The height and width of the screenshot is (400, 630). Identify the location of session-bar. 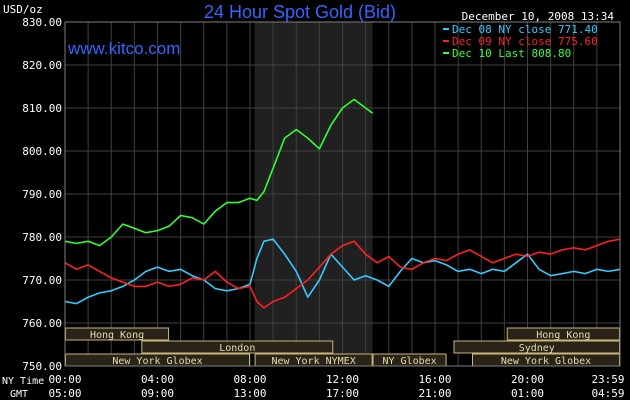
(237, 347).